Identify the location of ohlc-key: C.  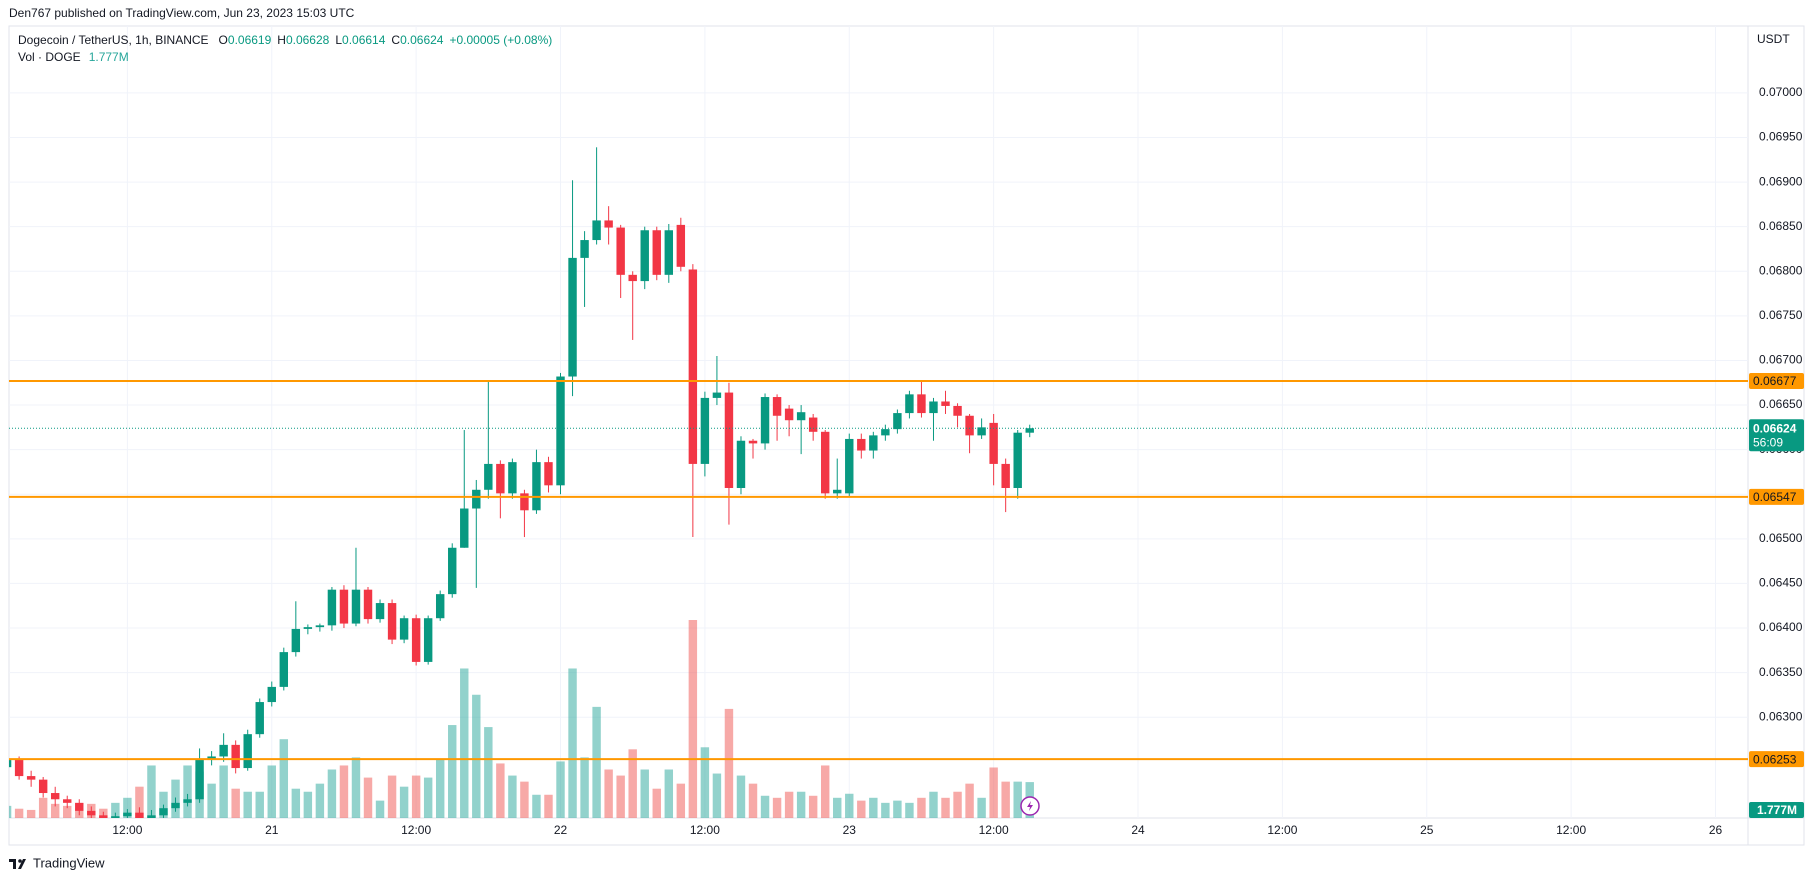
(395, 40).